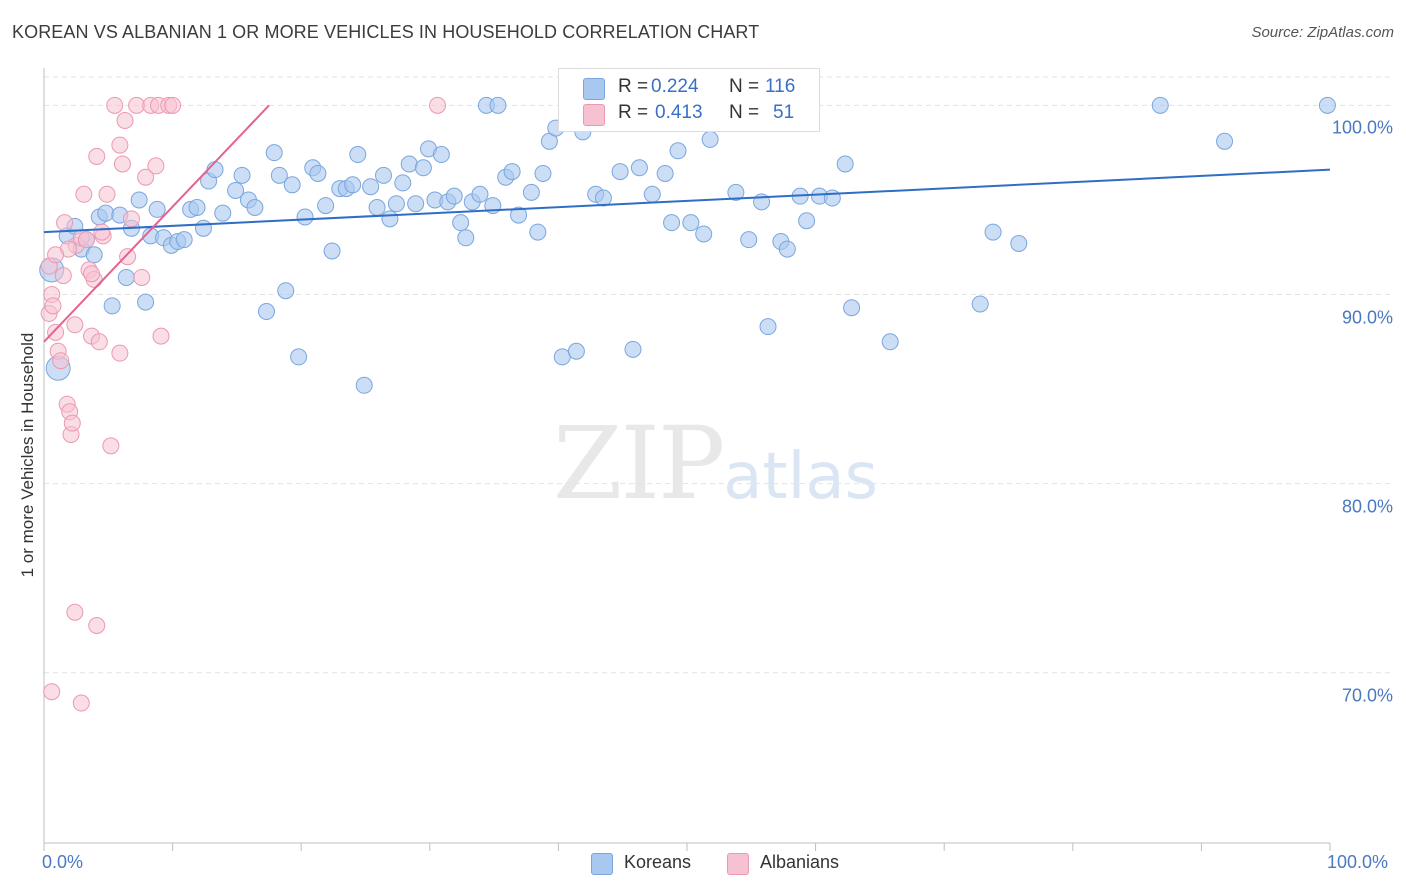 The height and width of the screenshot is (892, 1406). What do you see at coordinates (675, 86) in the screenshot?
I see `legend-r-value: 0.224` at bounding box center [675, 86].